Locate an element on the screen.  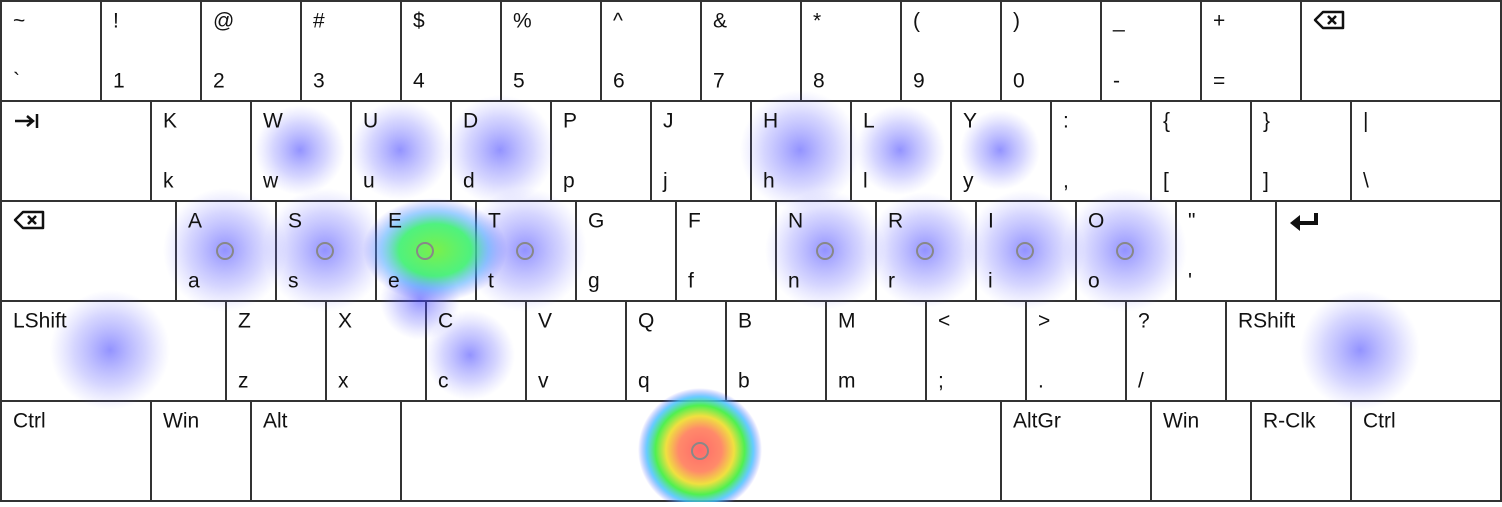
key-upper: @ is located at coordinates (223, 21).